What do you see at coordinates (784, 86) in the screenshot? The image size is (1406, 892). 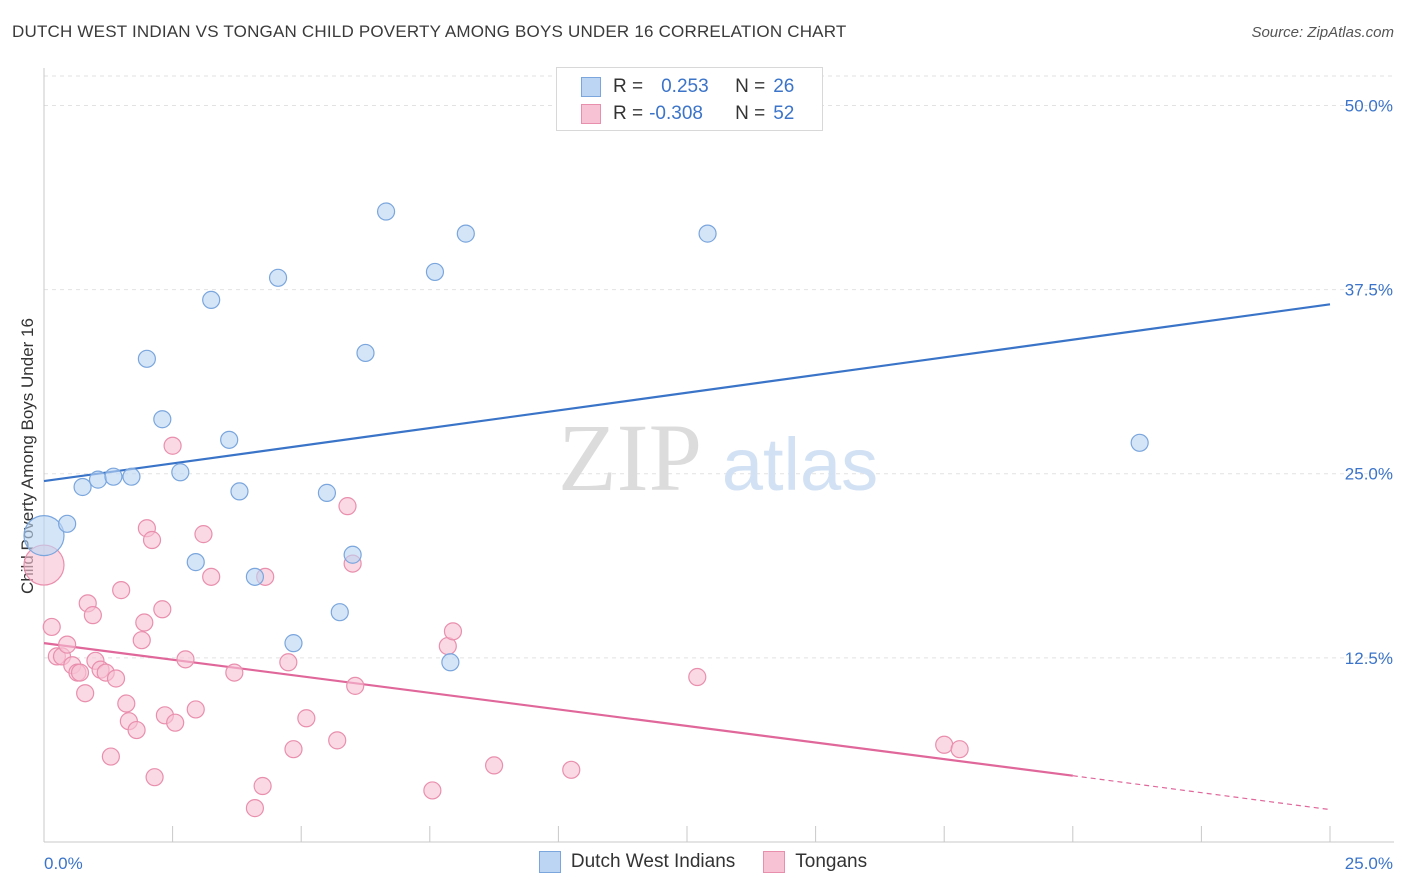 I see `n-value: 26` at bounding box center [784, 86].